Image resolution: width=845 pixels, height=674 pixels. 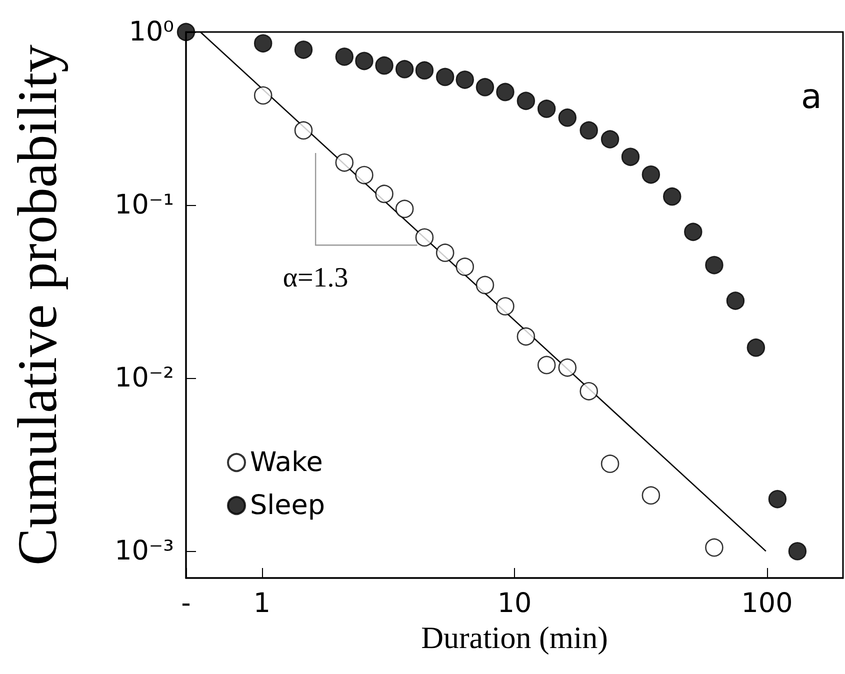 I want to click on legend-label: Sleep, so click(x=288, y=505).